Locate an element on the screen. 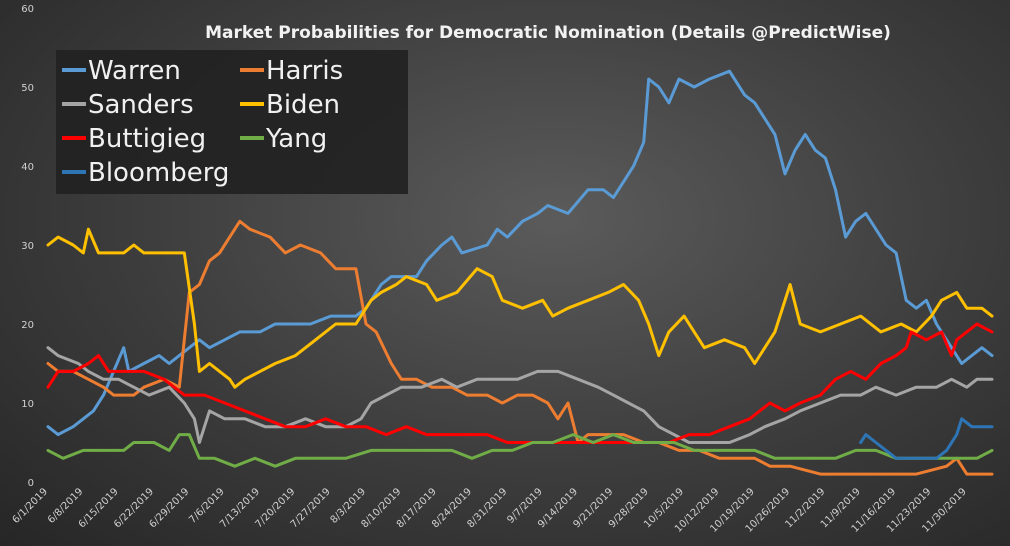  series-line-yang is located at coordinates (520, 450).